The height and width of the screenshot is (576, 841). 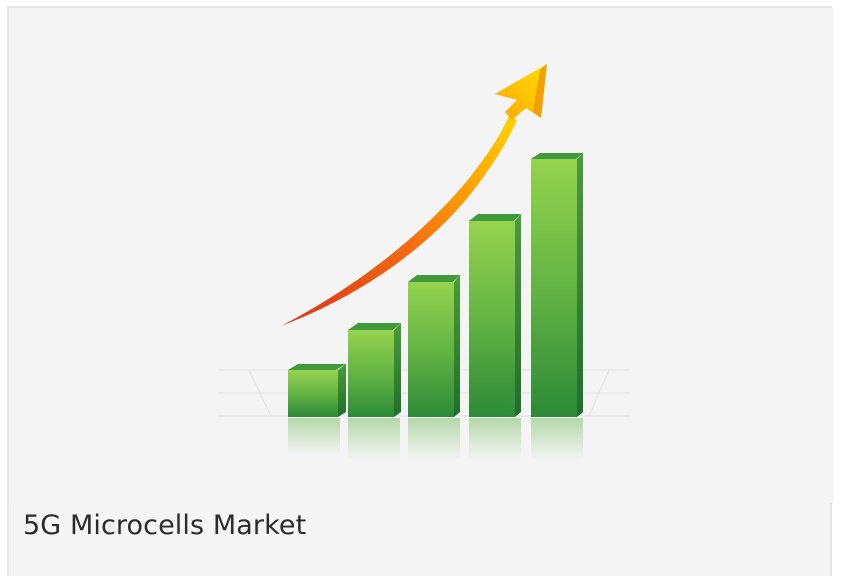 I want to click on bar-reflections, so click(x=435, y=439).